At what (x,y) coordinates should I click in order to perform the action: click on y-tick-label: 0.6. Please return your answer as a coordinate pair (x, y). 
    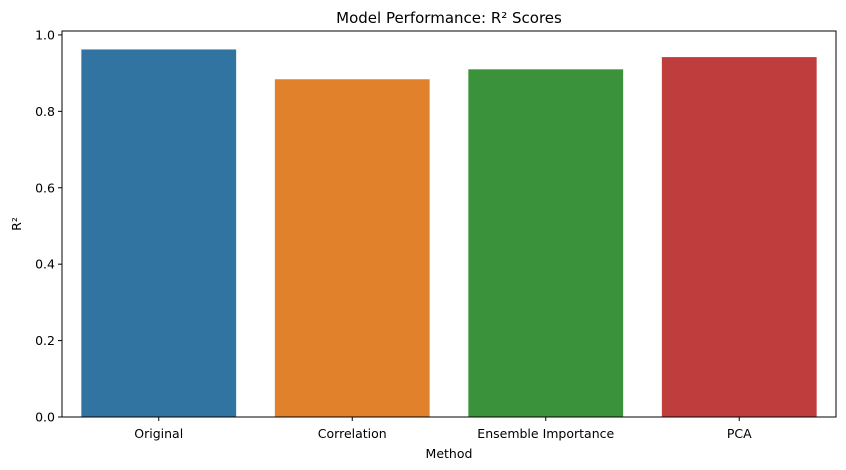
    Looking at the image, I should click on (45, 187).